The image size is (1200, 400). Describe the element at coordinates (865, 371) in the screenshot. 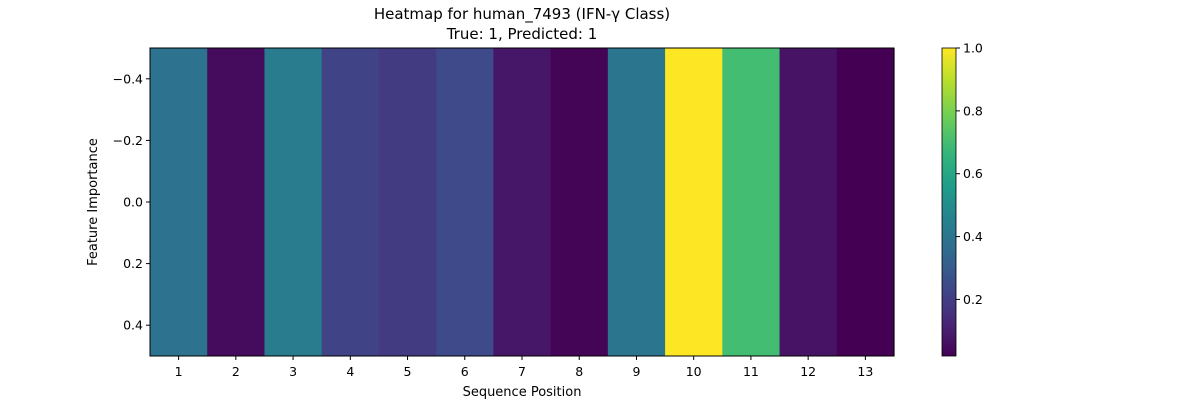

I see `x-tick-label: 13` at that location.